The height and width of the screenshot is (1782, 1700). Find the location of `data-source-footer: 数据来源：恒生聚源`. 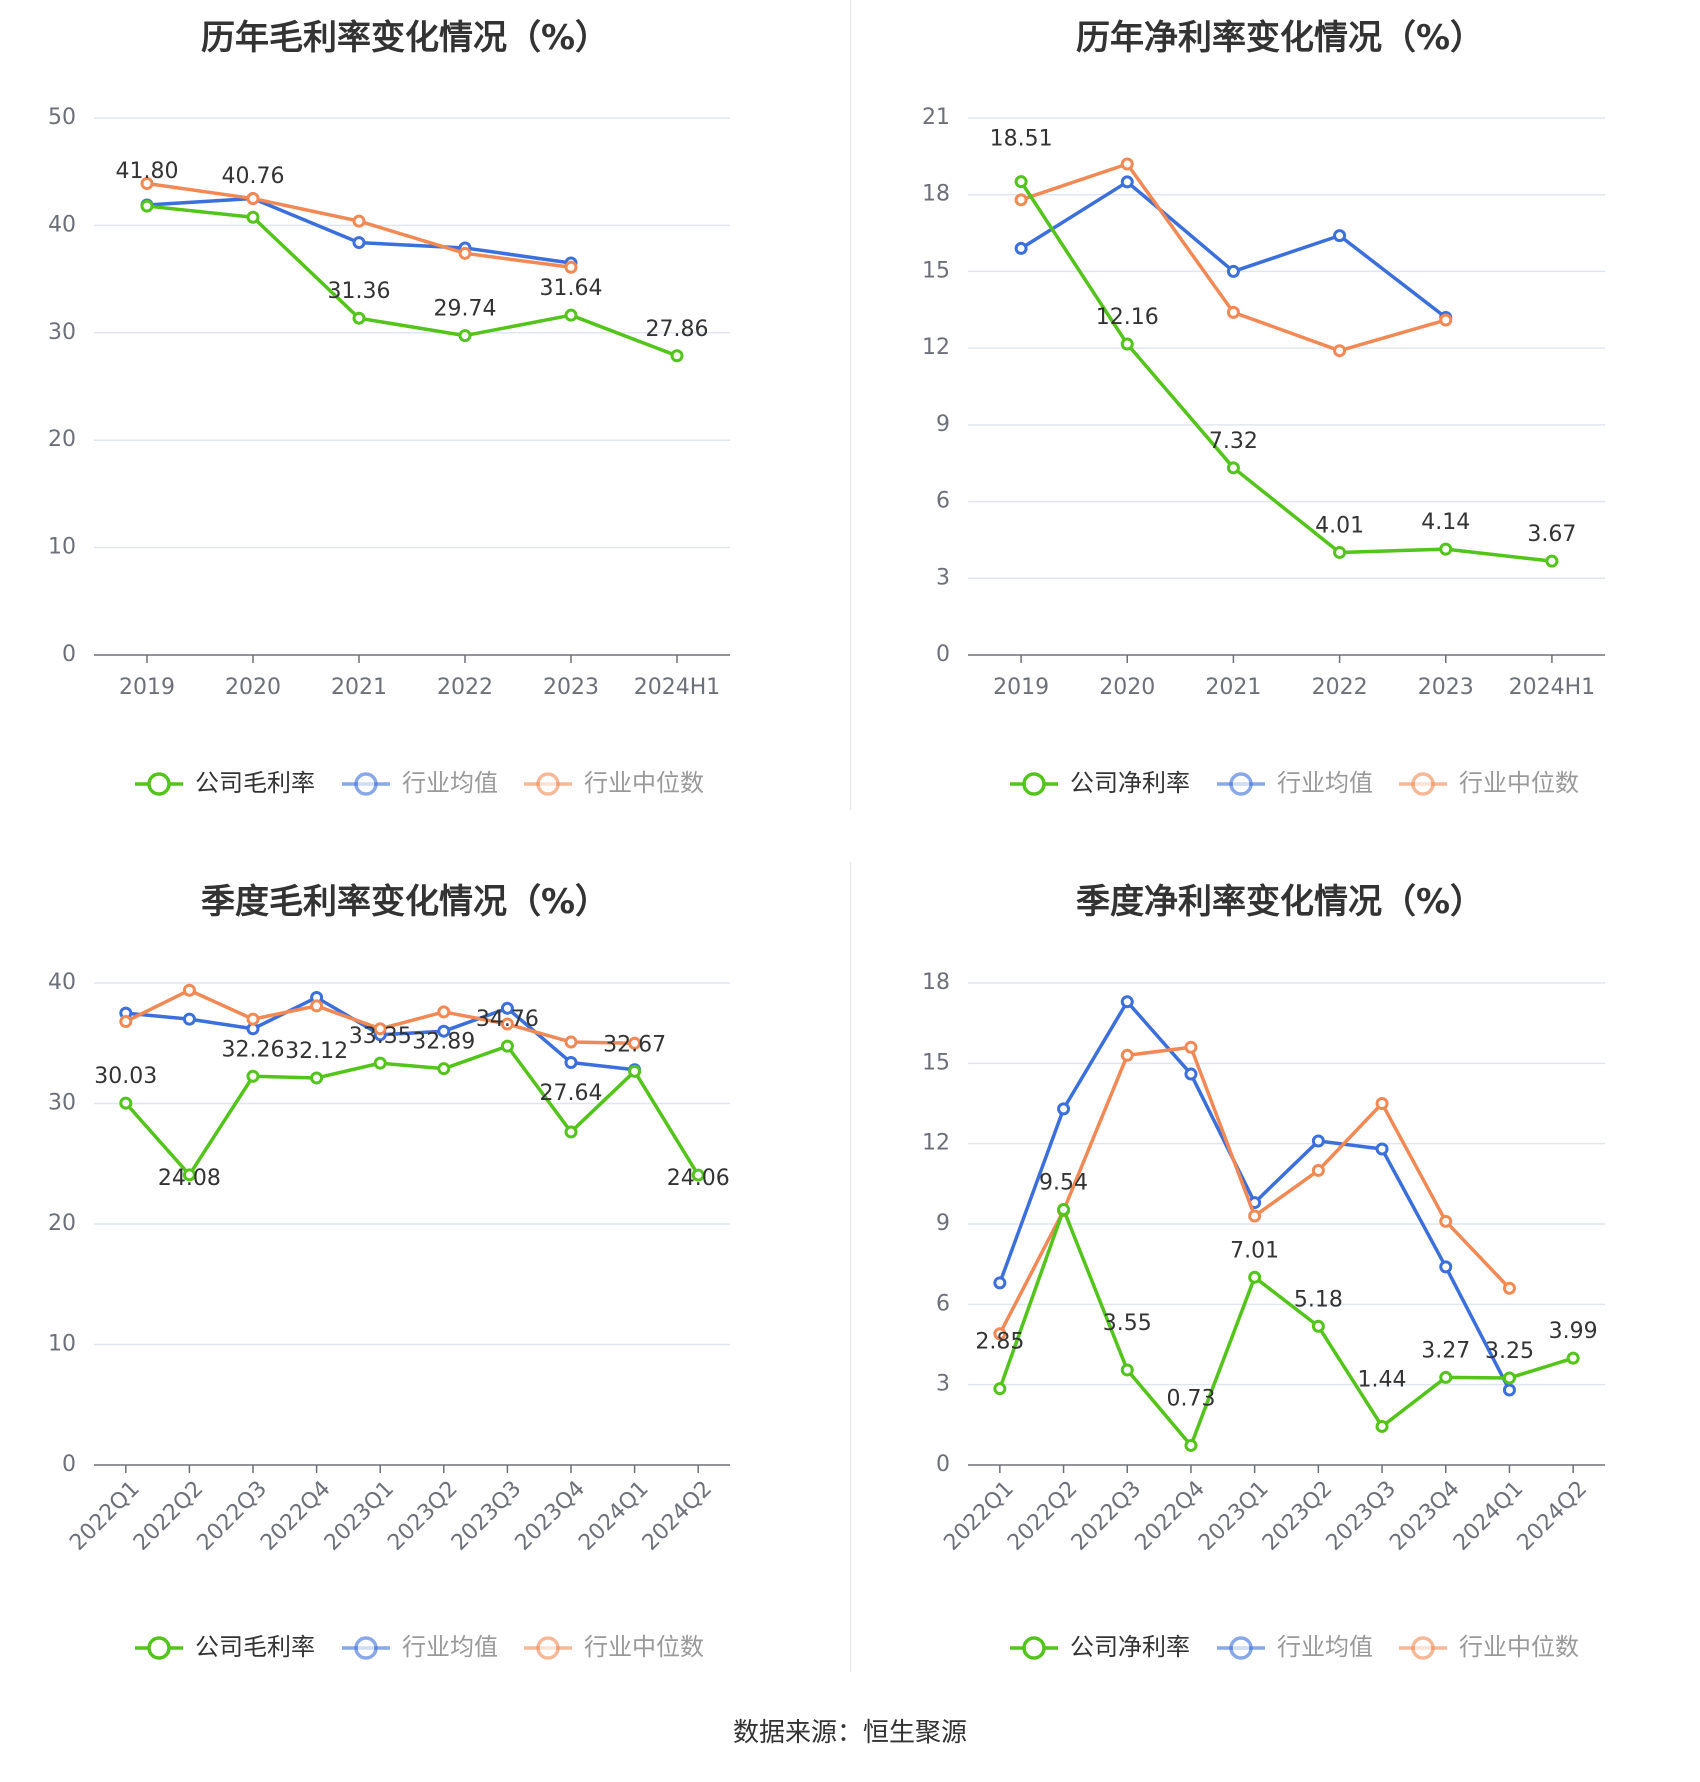

data-source-footer: 数据来源：恒生聚源 is located at coordinates (849, 1733).